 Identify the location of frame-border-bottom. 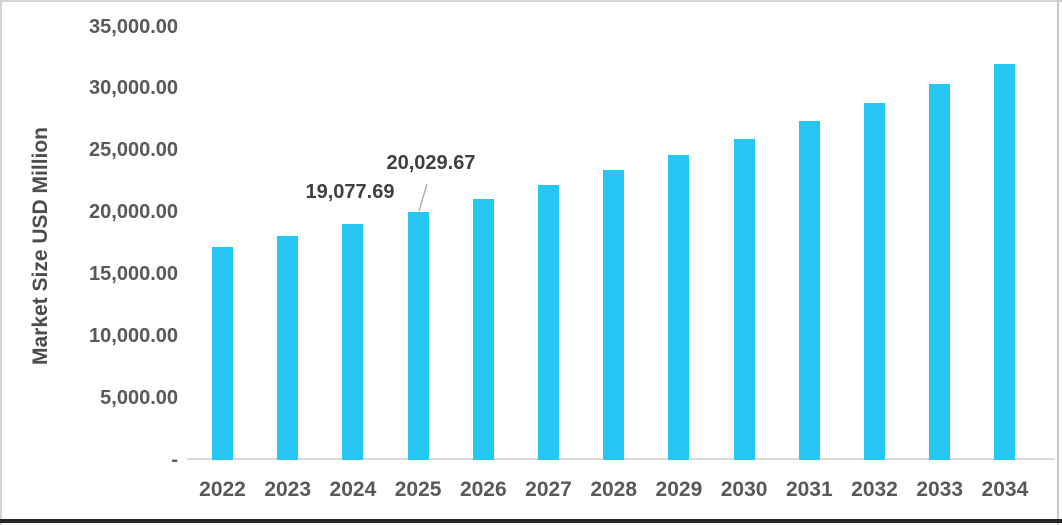
(531, 521).